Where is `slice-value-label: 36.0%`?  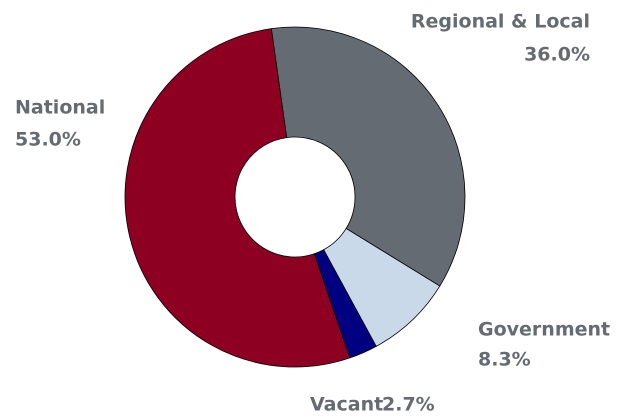 slice-value-label: 36.0% is located at coordinates (557, 55).